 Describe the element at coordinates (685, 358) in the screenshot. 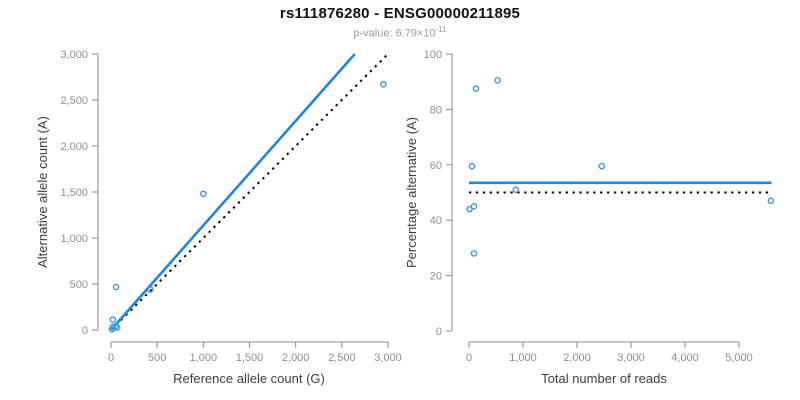

I see `x-tick-label: 4,000` at that location.